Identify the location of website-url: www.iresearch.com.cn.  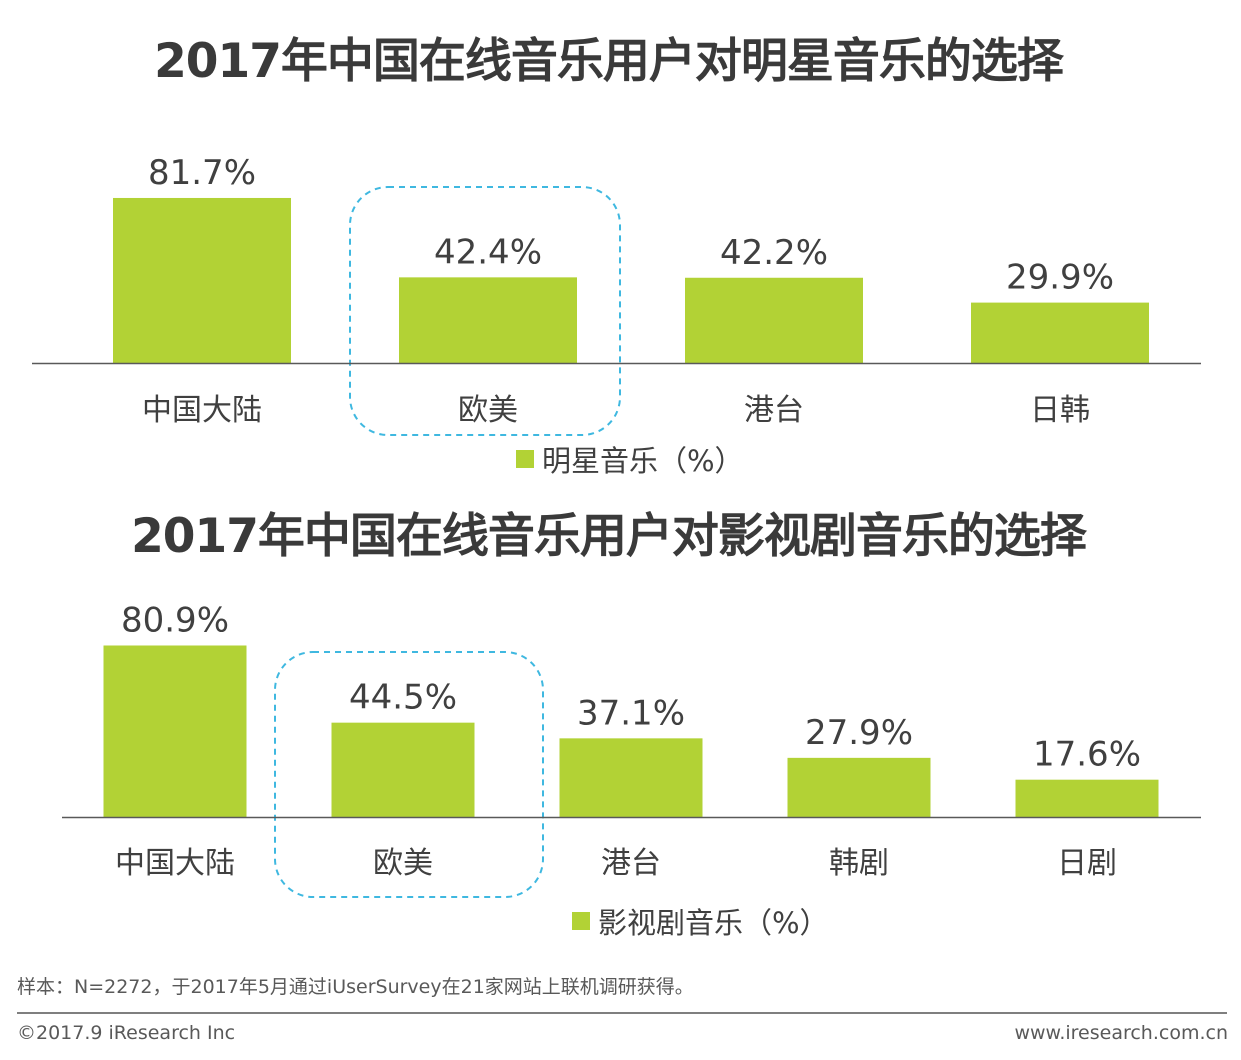
(1121, 1033).